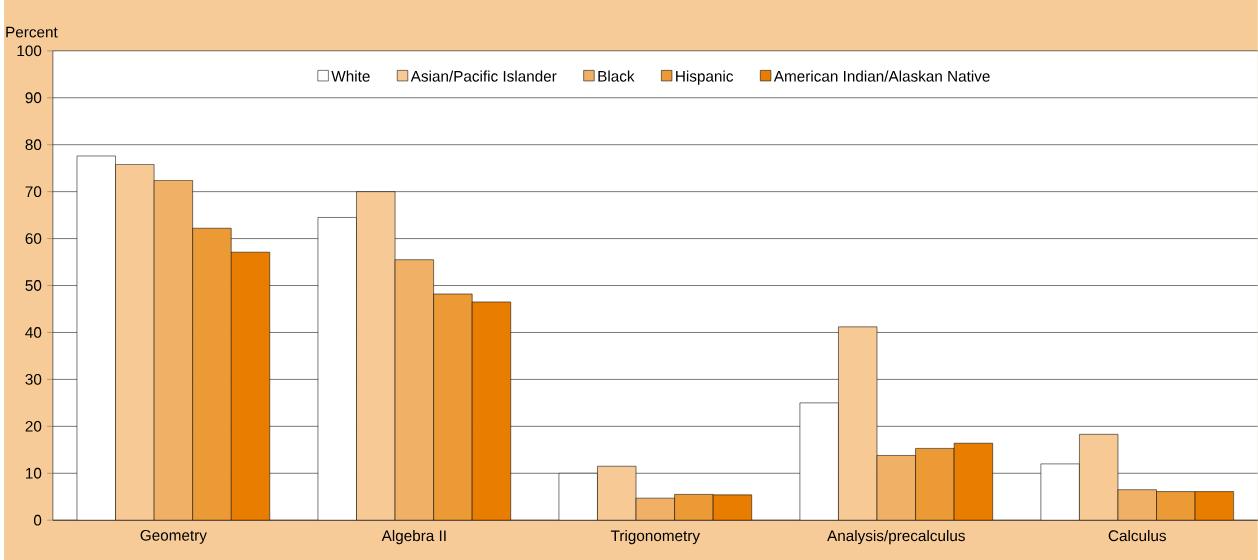 The width and height of the screenshot is (1258, 560). What do you see at coordinates (33, 238) in the screenshot?
I see `y-tick-label: 60` at bounding box center [33, 238].